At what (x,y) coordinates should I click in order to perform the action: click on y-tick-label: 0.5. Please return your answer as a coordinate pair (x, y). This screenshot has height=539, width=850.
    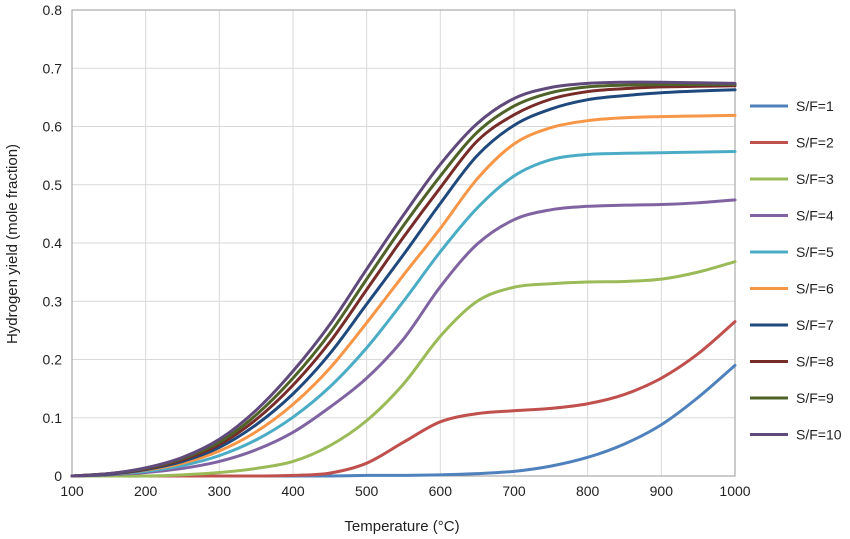
    Looking at the image, I should click on (53, 185).